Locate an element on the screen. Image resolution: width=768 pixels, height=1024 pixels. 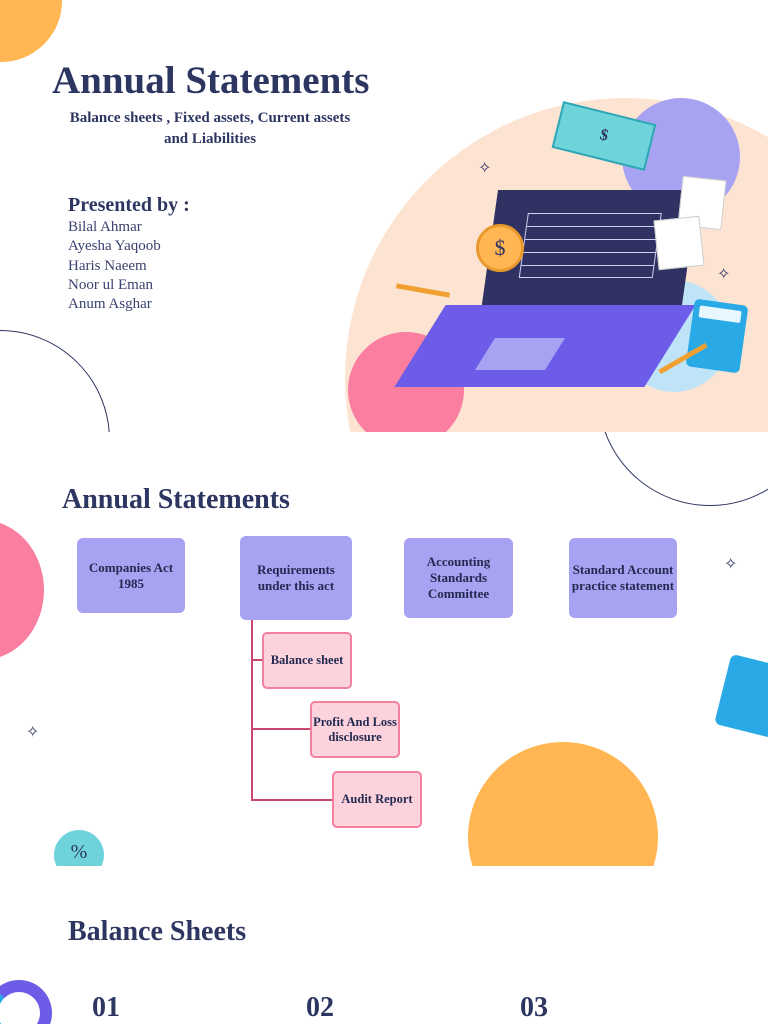
step-number: 02 is located at coordinates (320, 1007).